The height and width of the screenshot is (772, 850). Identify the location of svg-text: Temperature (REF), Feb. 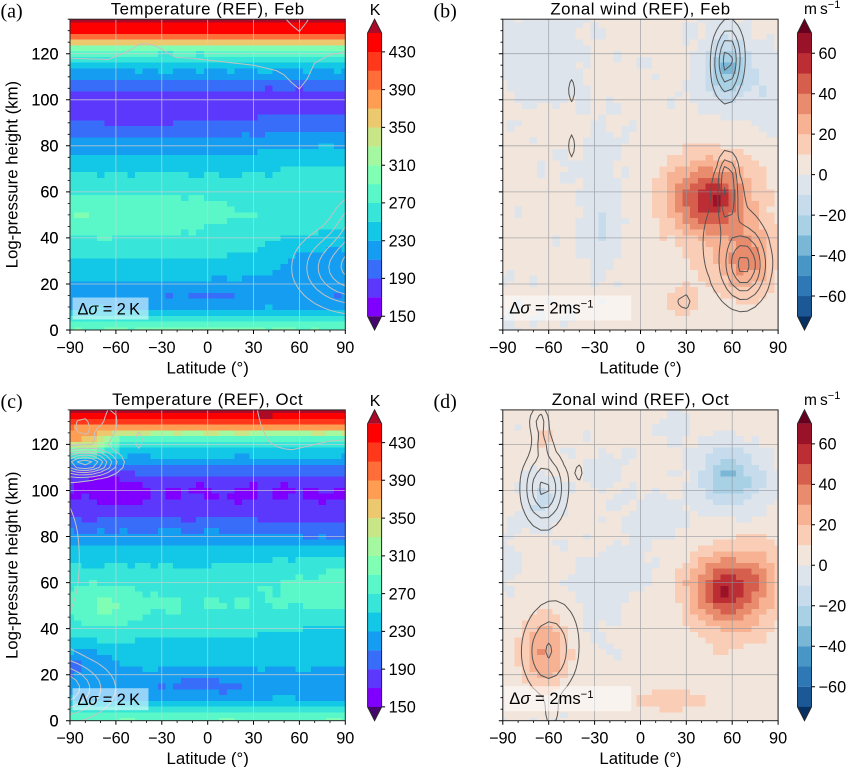
(208, 9).